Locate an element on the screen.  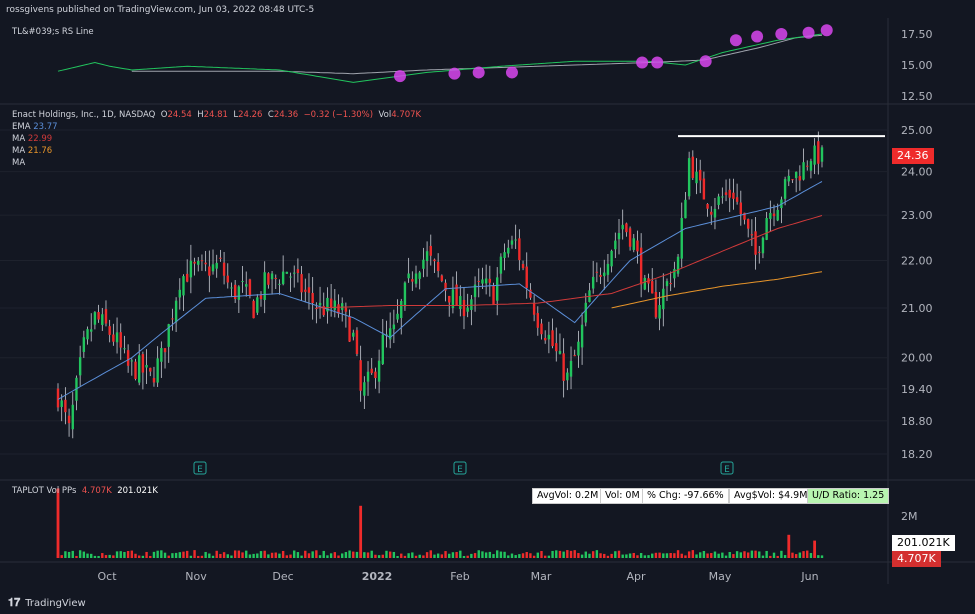
h-label: H is located at coordinates (200, 115).